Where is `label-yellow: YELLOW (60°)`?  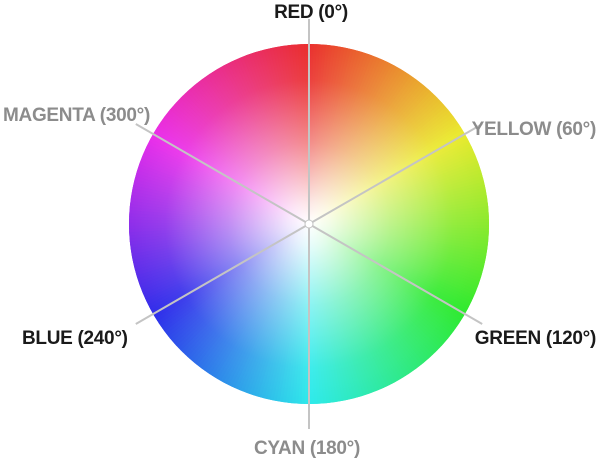
label-yellow: YELLOW (60°) is located at coordinates (534, 129).